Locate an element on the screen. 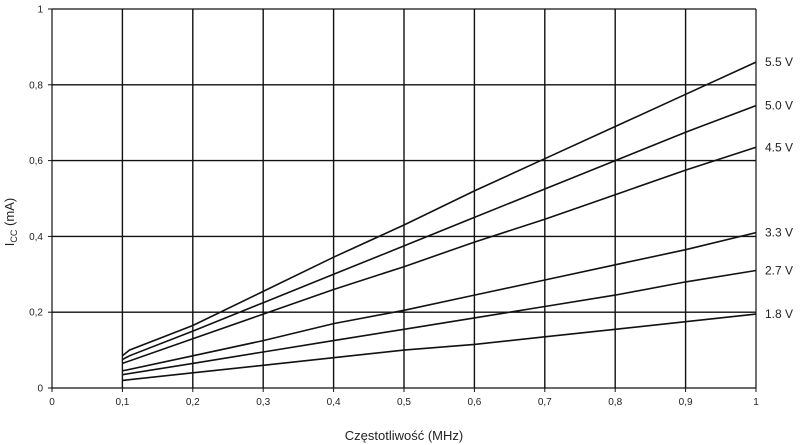 The image size is (803, 445). x-tick-label: 0 is located at coordinates (52, 402).